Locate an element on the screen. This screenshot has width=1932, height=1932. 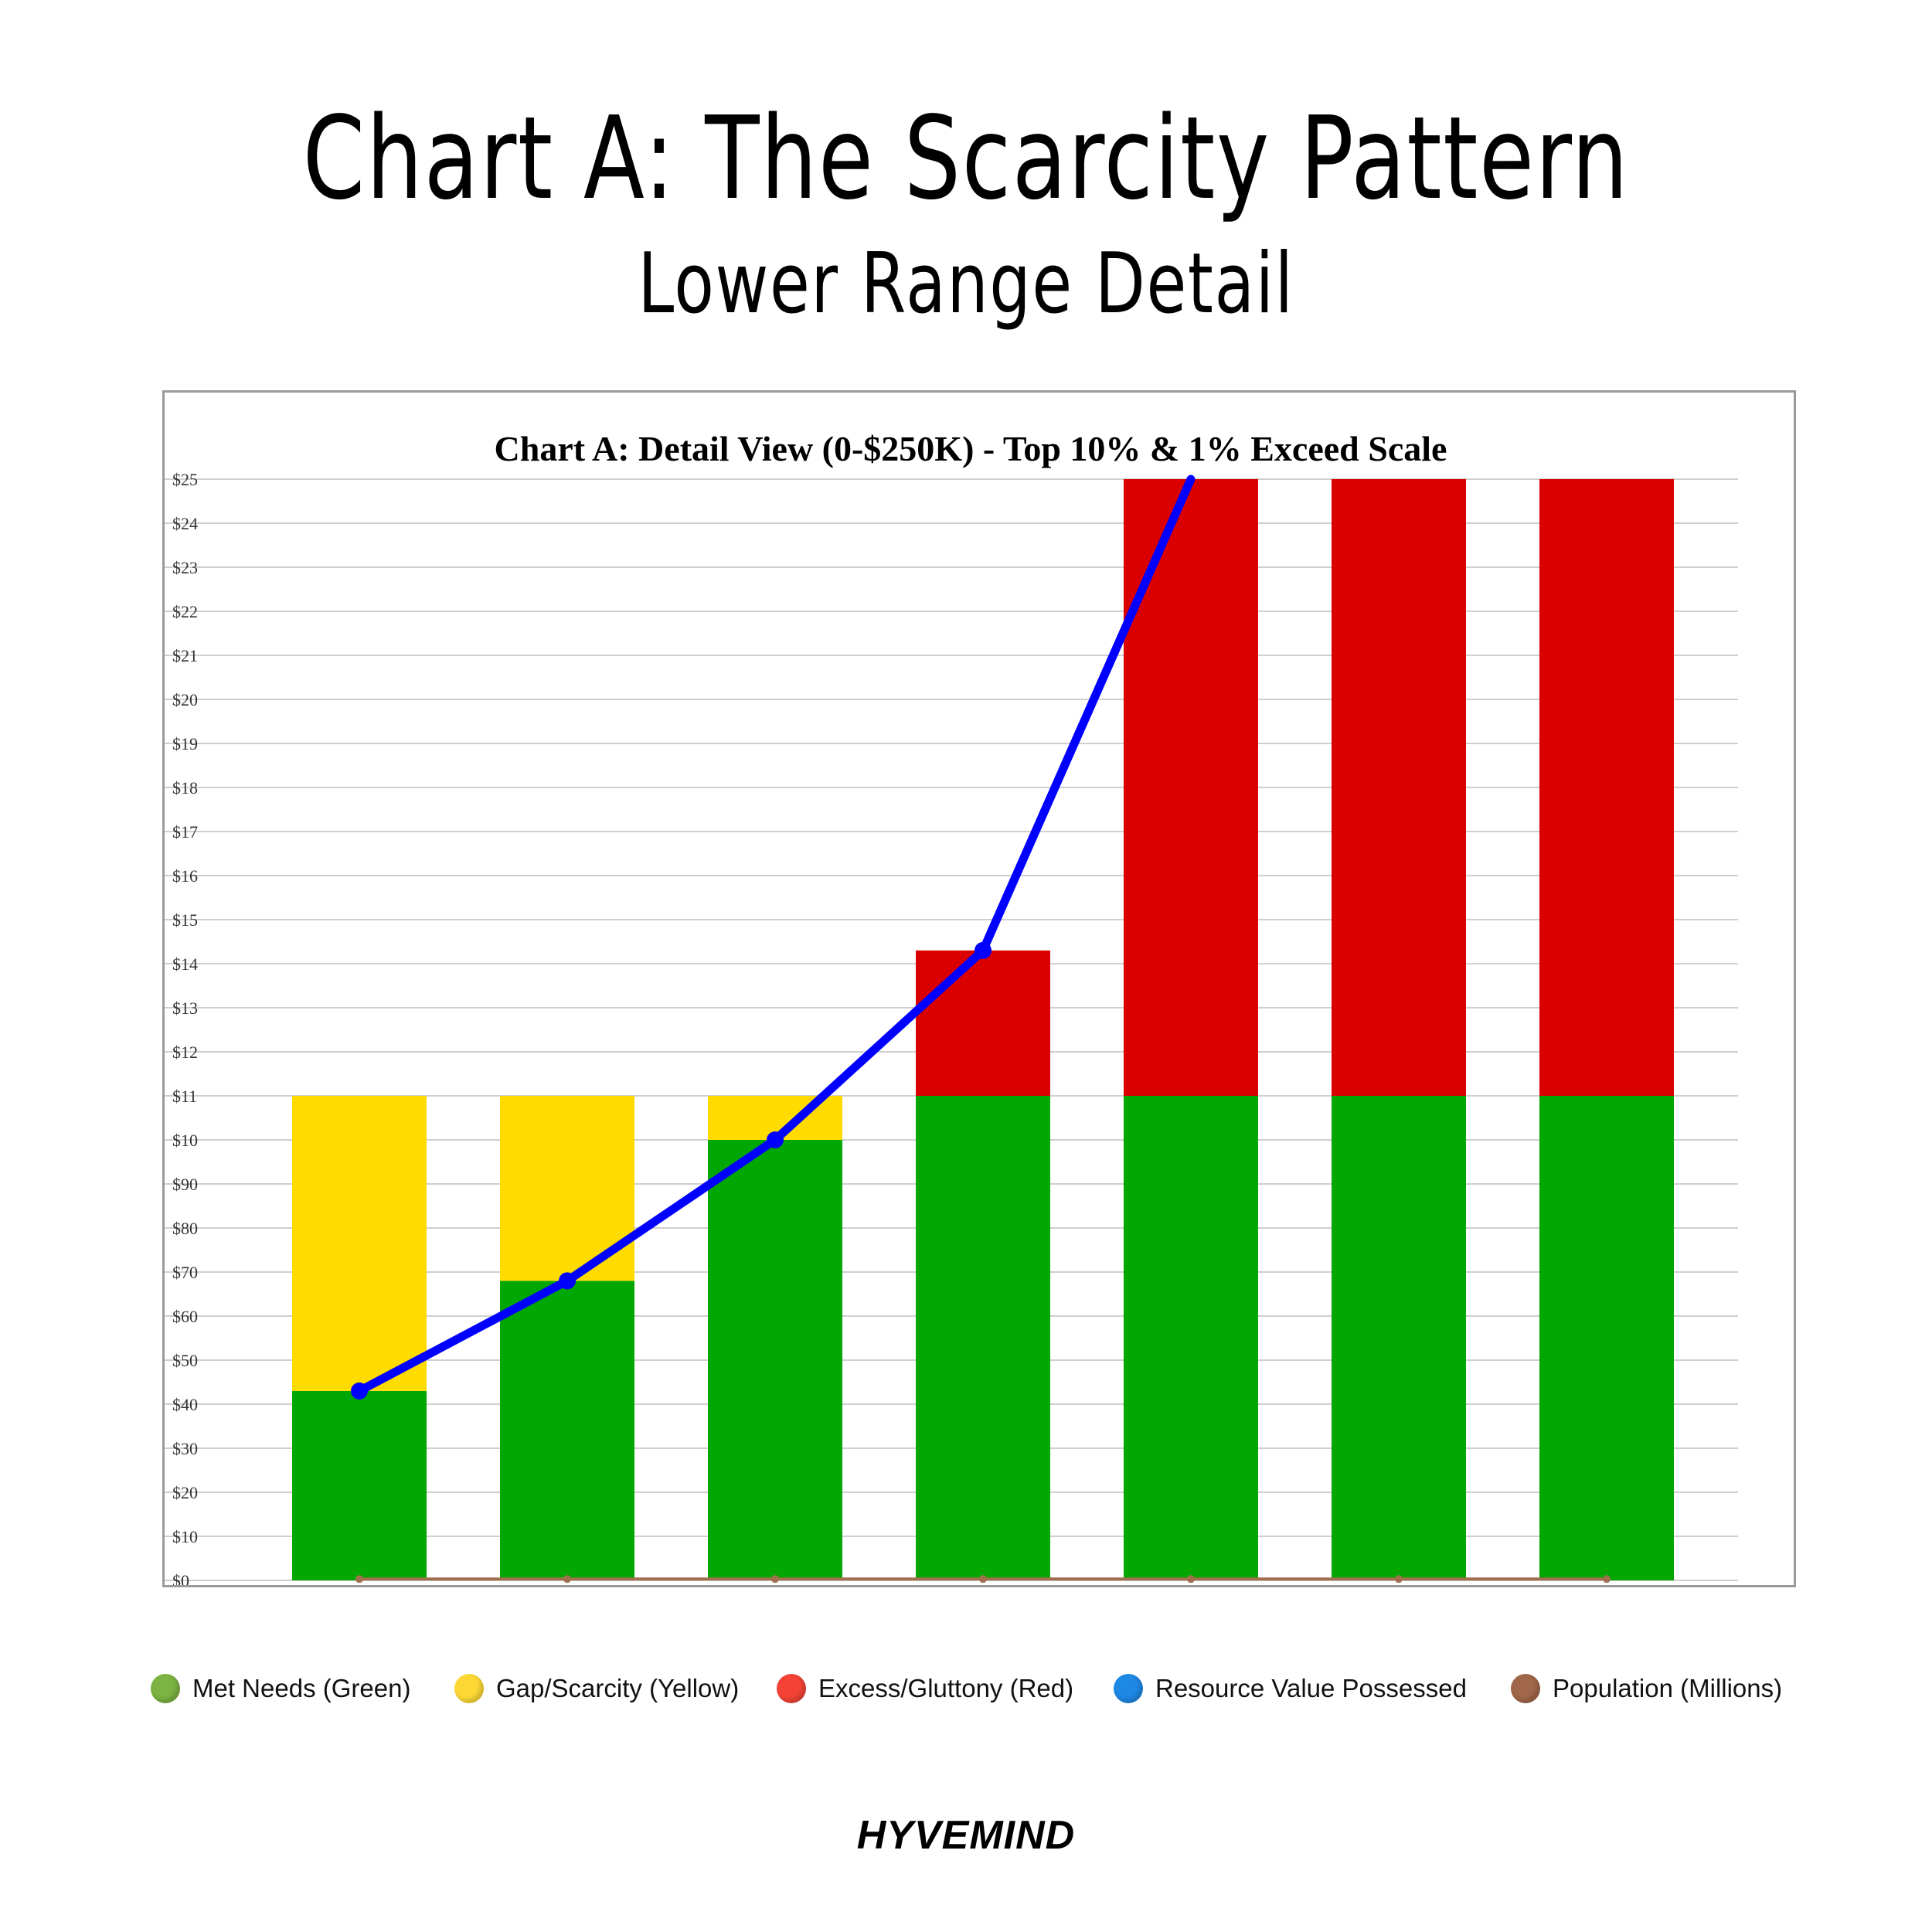
legend-item-population: Population (Millions) is located at coordinates (1646, 1688).